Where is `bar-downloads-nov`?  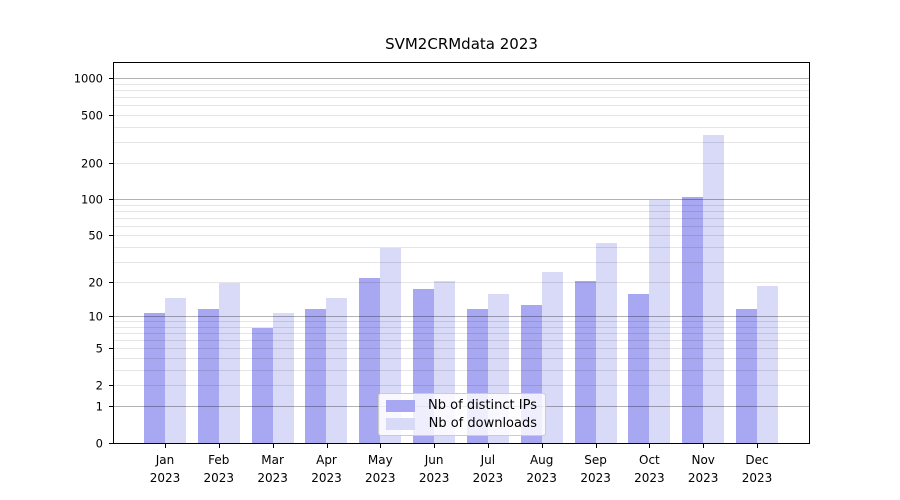
bar-downloads-nov is located at coordinates (714, 289).